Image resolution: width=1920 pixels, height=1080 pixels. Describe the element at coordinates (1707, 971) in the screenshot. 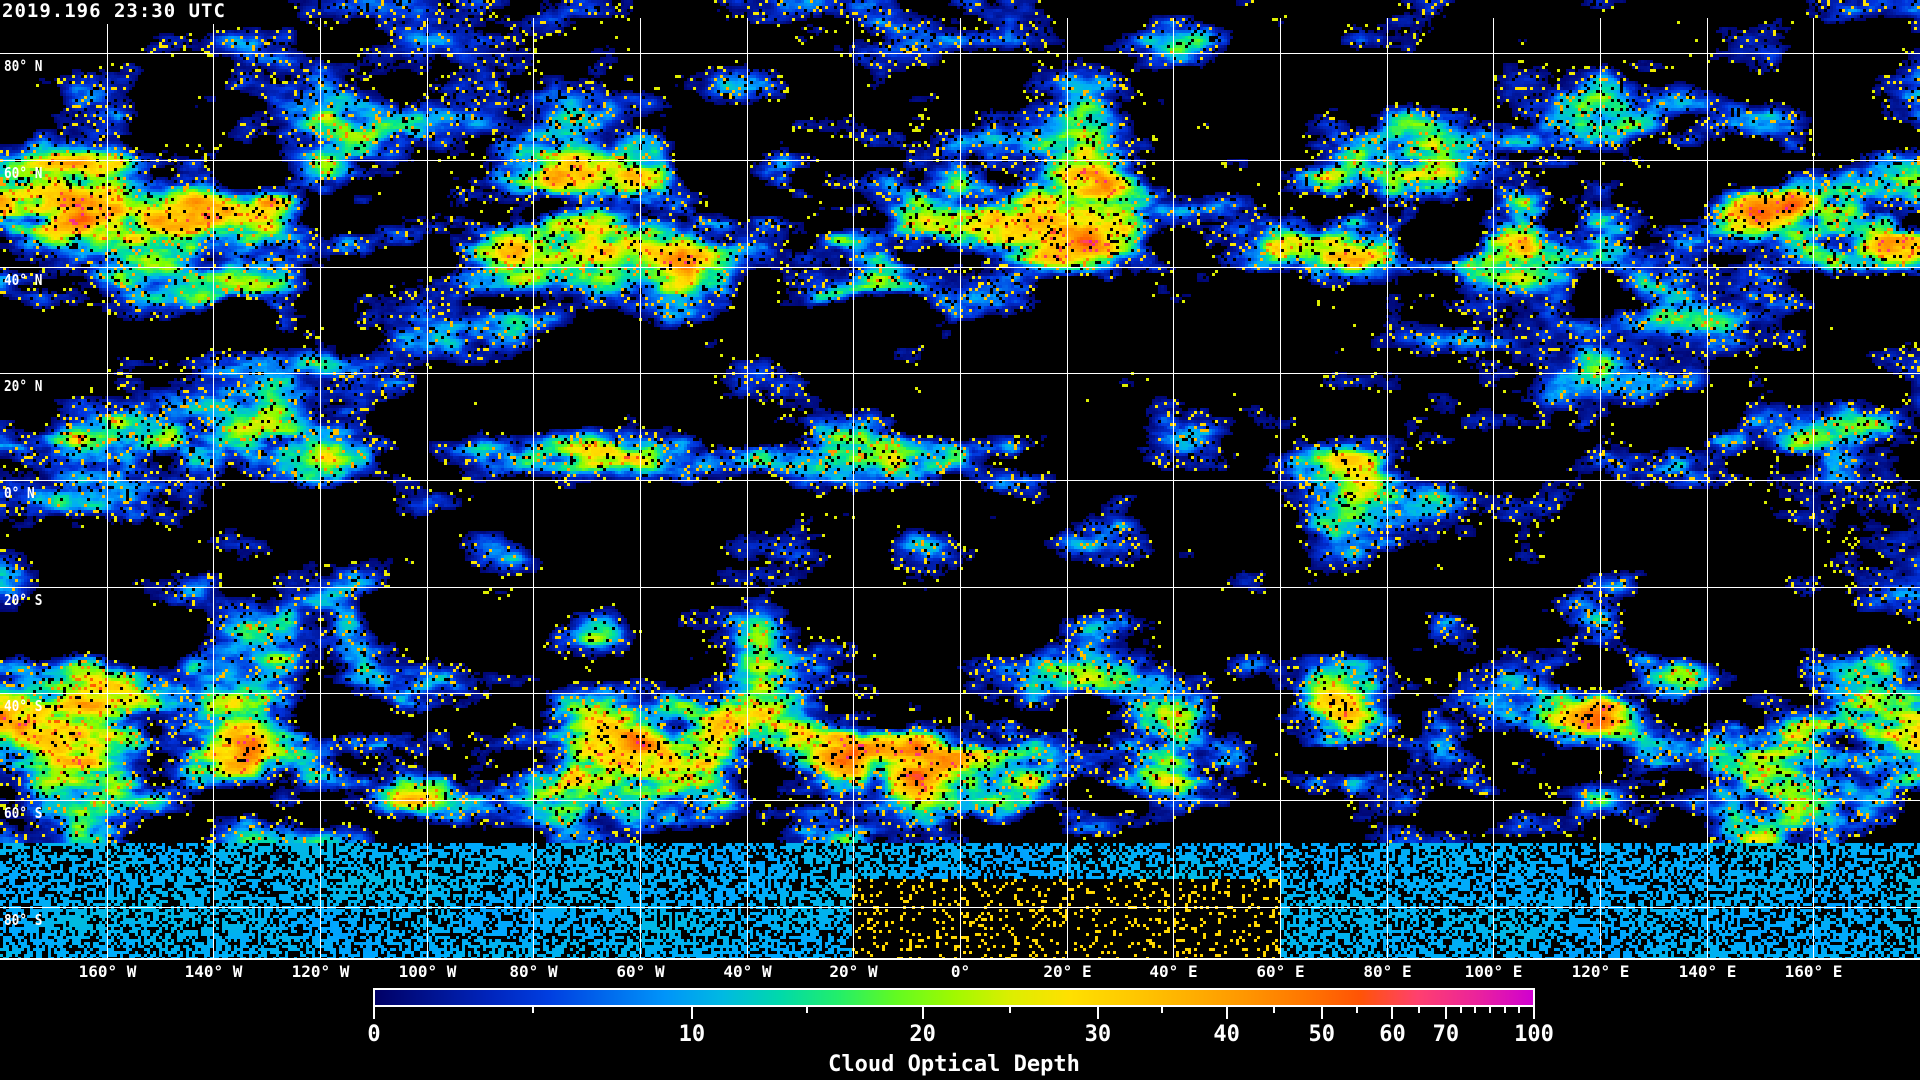

I see `longitude-label: 140° E` at that location.